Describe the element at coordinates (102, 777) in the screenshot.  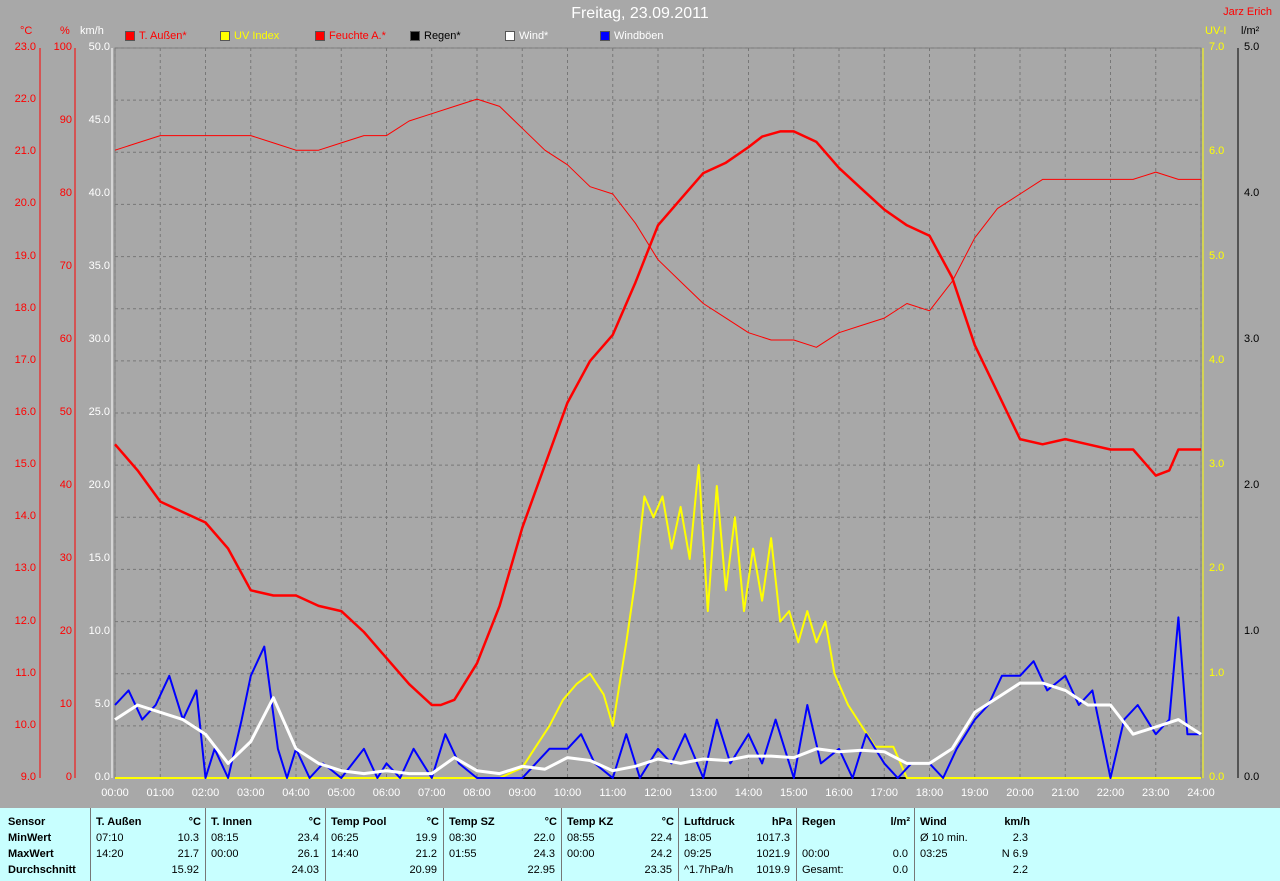
I see `wind-tick-label: 0.0` at that location.